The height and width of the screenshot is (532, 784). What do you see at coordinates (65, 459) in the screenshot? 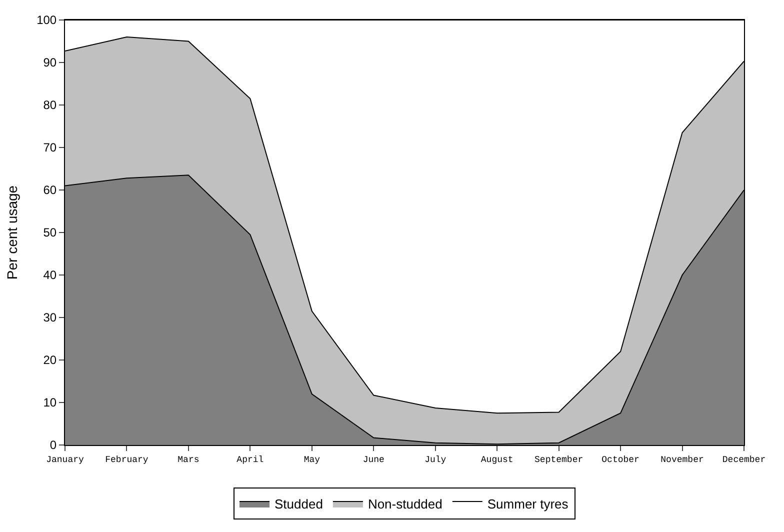
I see `x-tick-label: January` at bounding box center [65, 459].